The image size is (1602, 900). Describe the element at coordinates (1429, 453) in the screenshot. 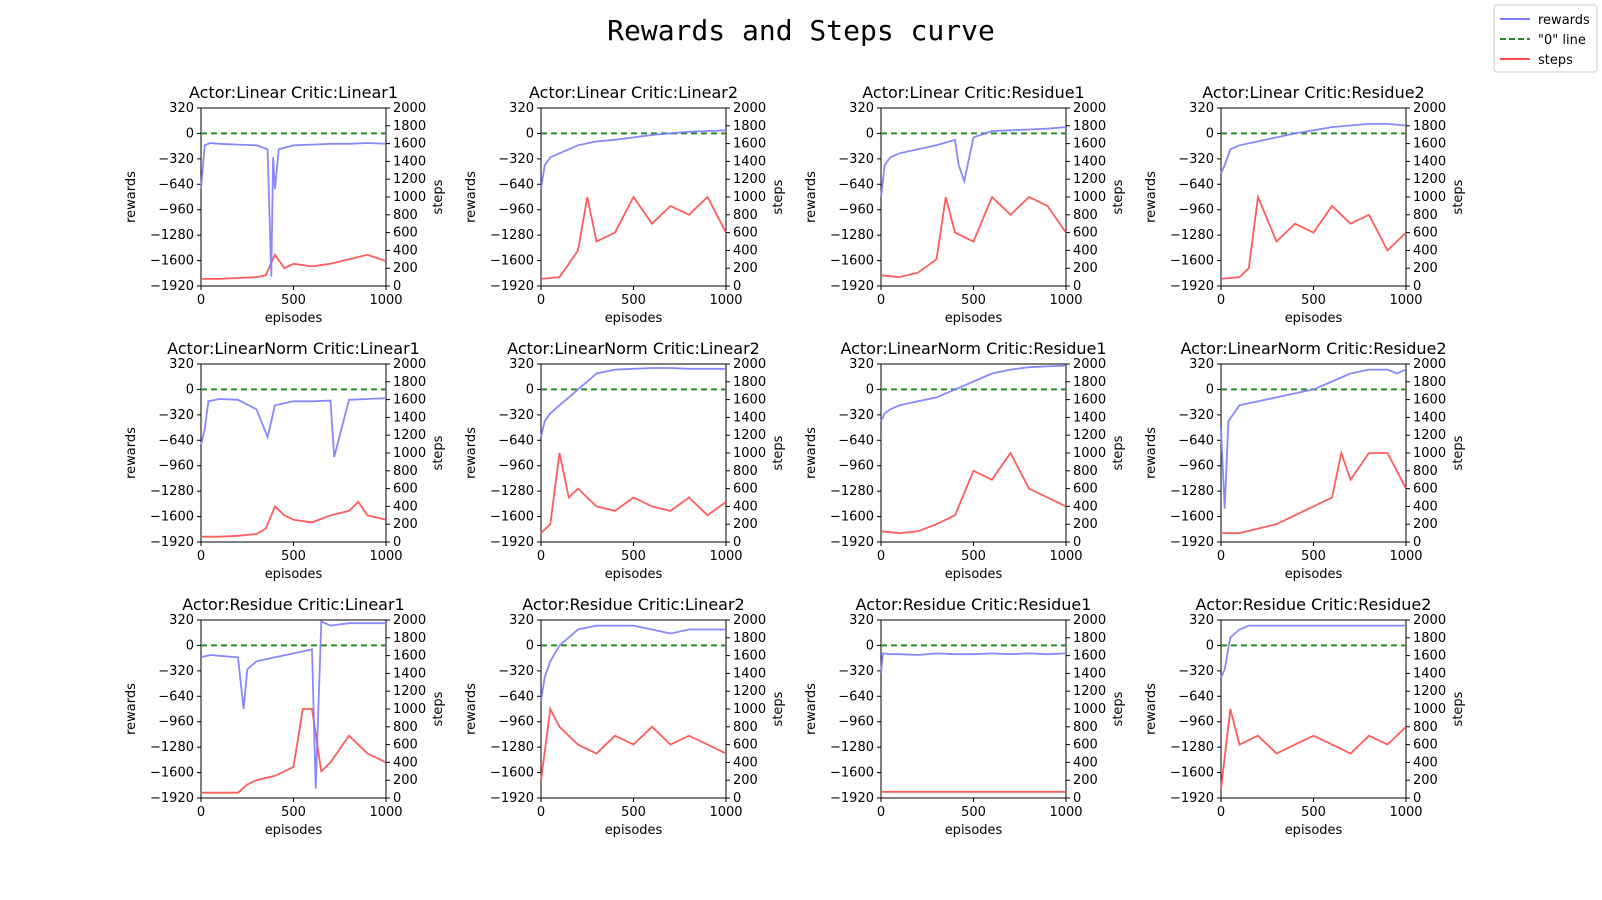

I see `y-right-tick-label: 1000` at that location.